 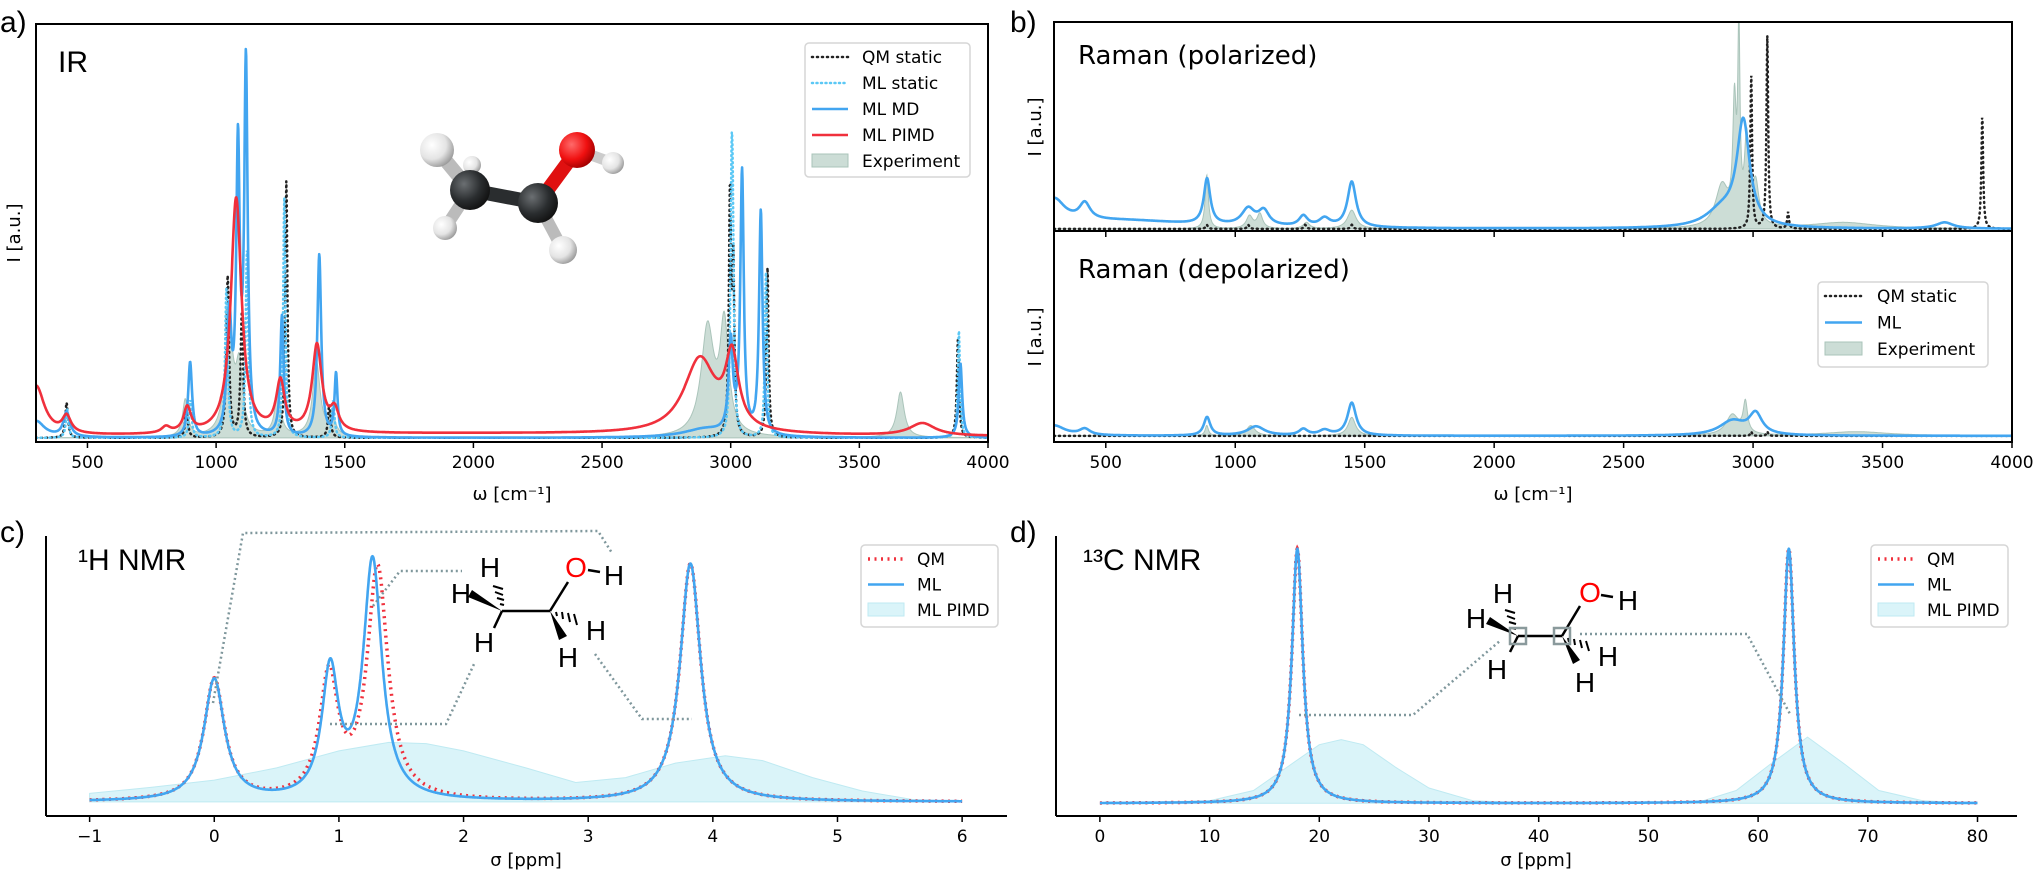 I want to click on legend-label: ML MD, so click(x=890, y=110).